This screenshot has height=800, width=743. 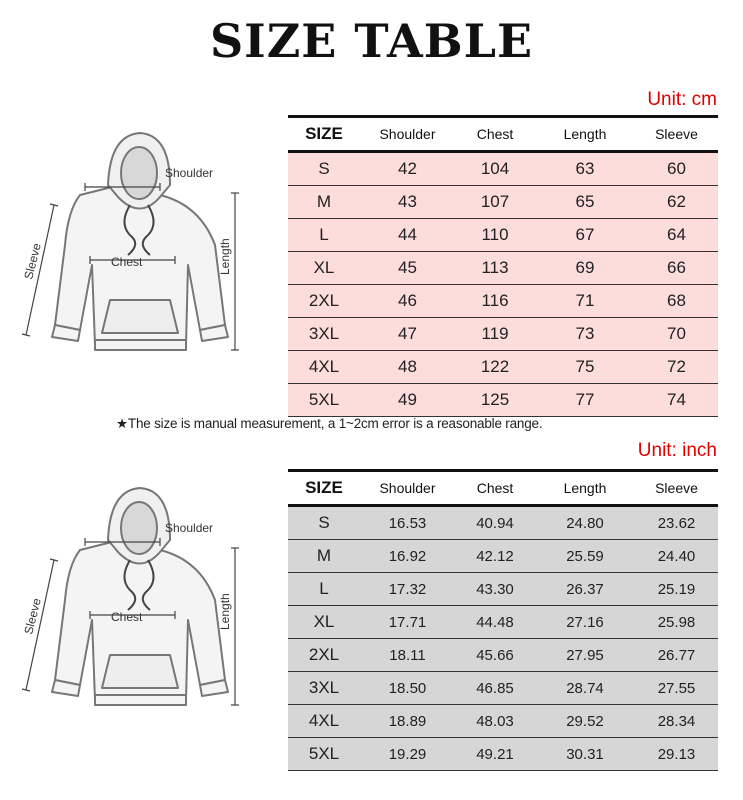 I want to click on cell-shoulder: 17.71, so click(x=407, y=622).